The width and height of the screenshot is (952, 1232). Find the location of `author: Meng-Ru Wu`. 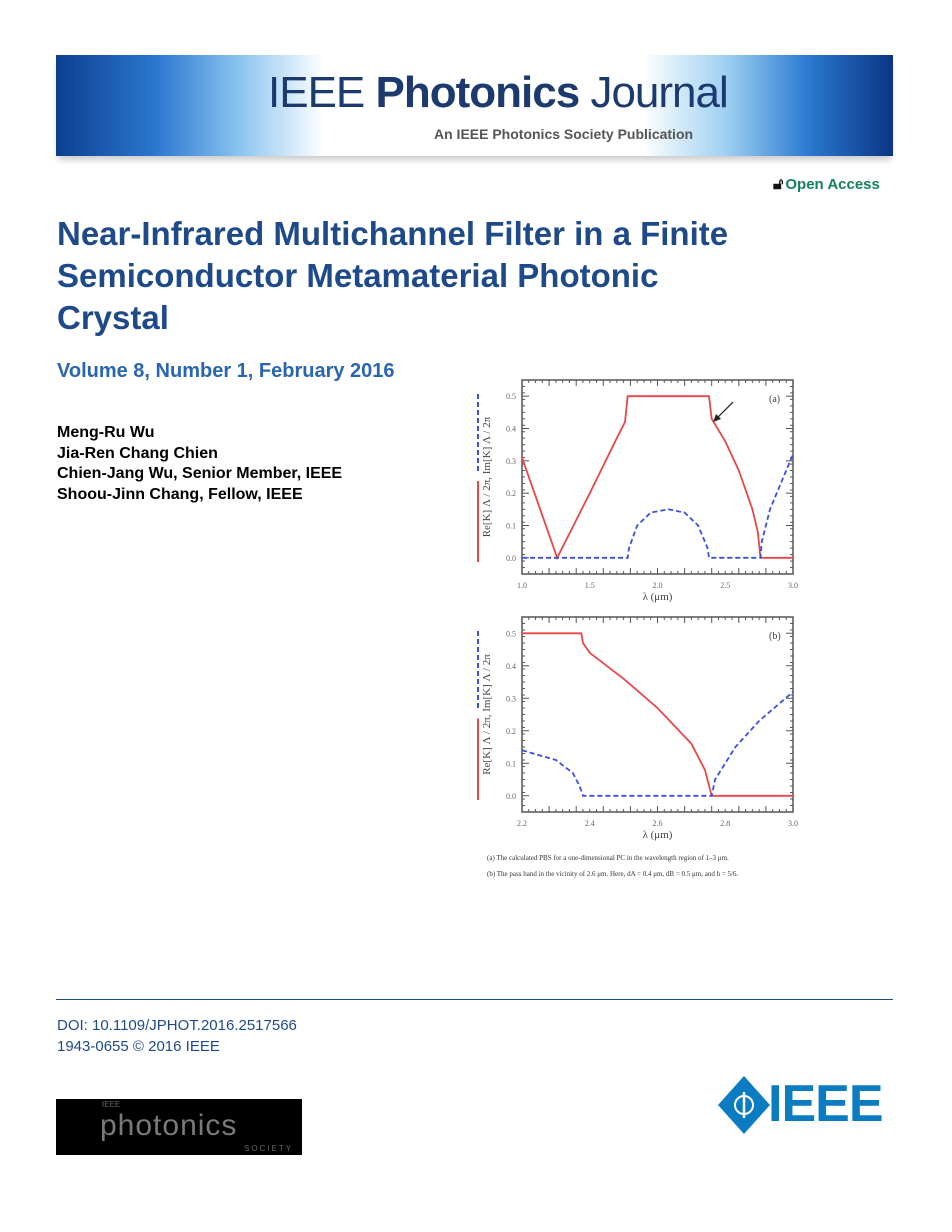

author: Meng-Ru Wu is located at coordinates (106, 432).